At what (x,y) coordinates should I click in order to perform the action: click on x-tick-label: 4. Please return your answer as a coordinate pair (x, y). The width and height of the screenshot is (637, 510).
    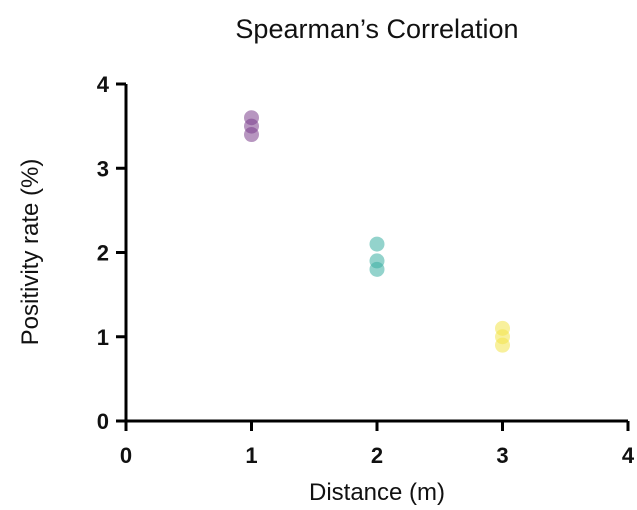
    Looking at the image, I should click on (628, 455).